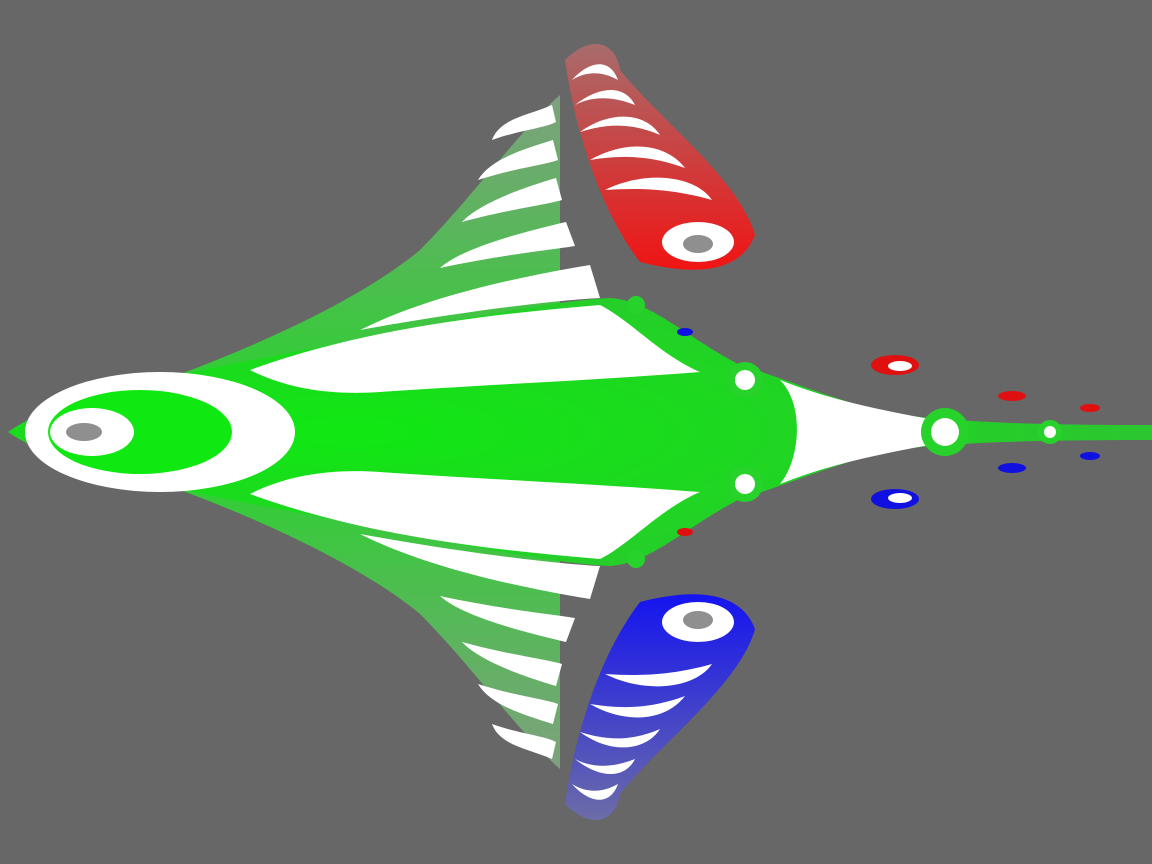 This screenshot has height=864, width=1152. I want to click on satellite-pods, so click(888, 432).